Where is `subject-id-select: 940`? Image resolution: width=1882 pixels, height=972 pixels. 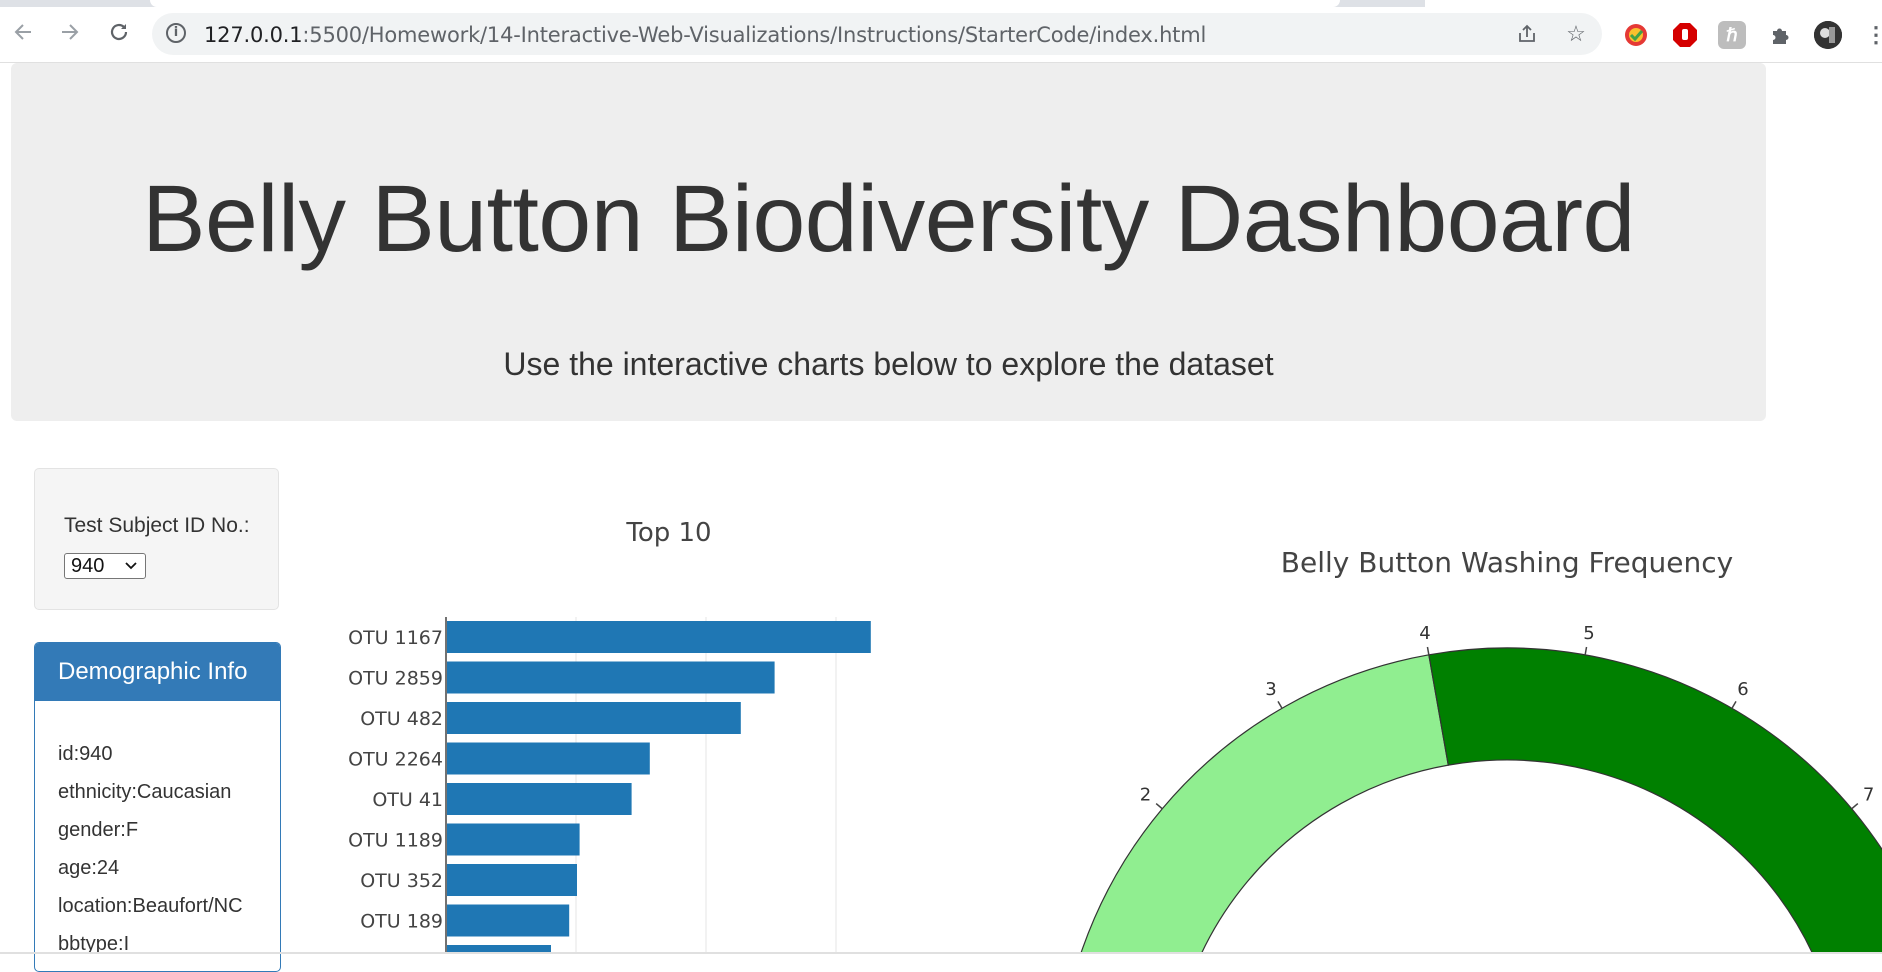
subject-id-select: 940 is located at coordinates (105, 566).